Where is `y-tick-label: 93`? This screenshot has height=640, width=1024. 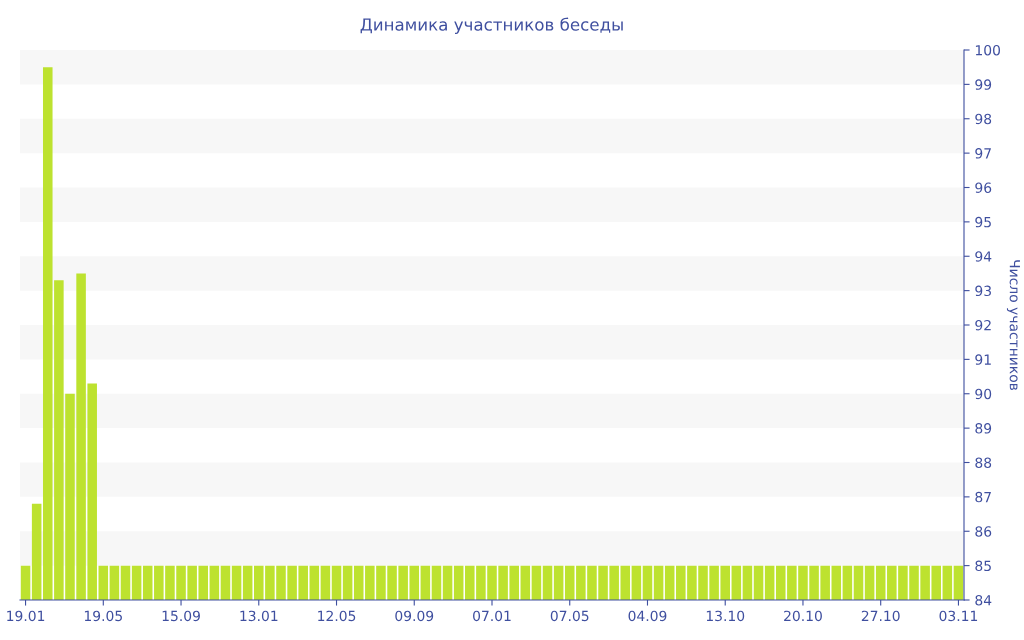
y-tick-label: 93 is located at coordinates (983, 291).